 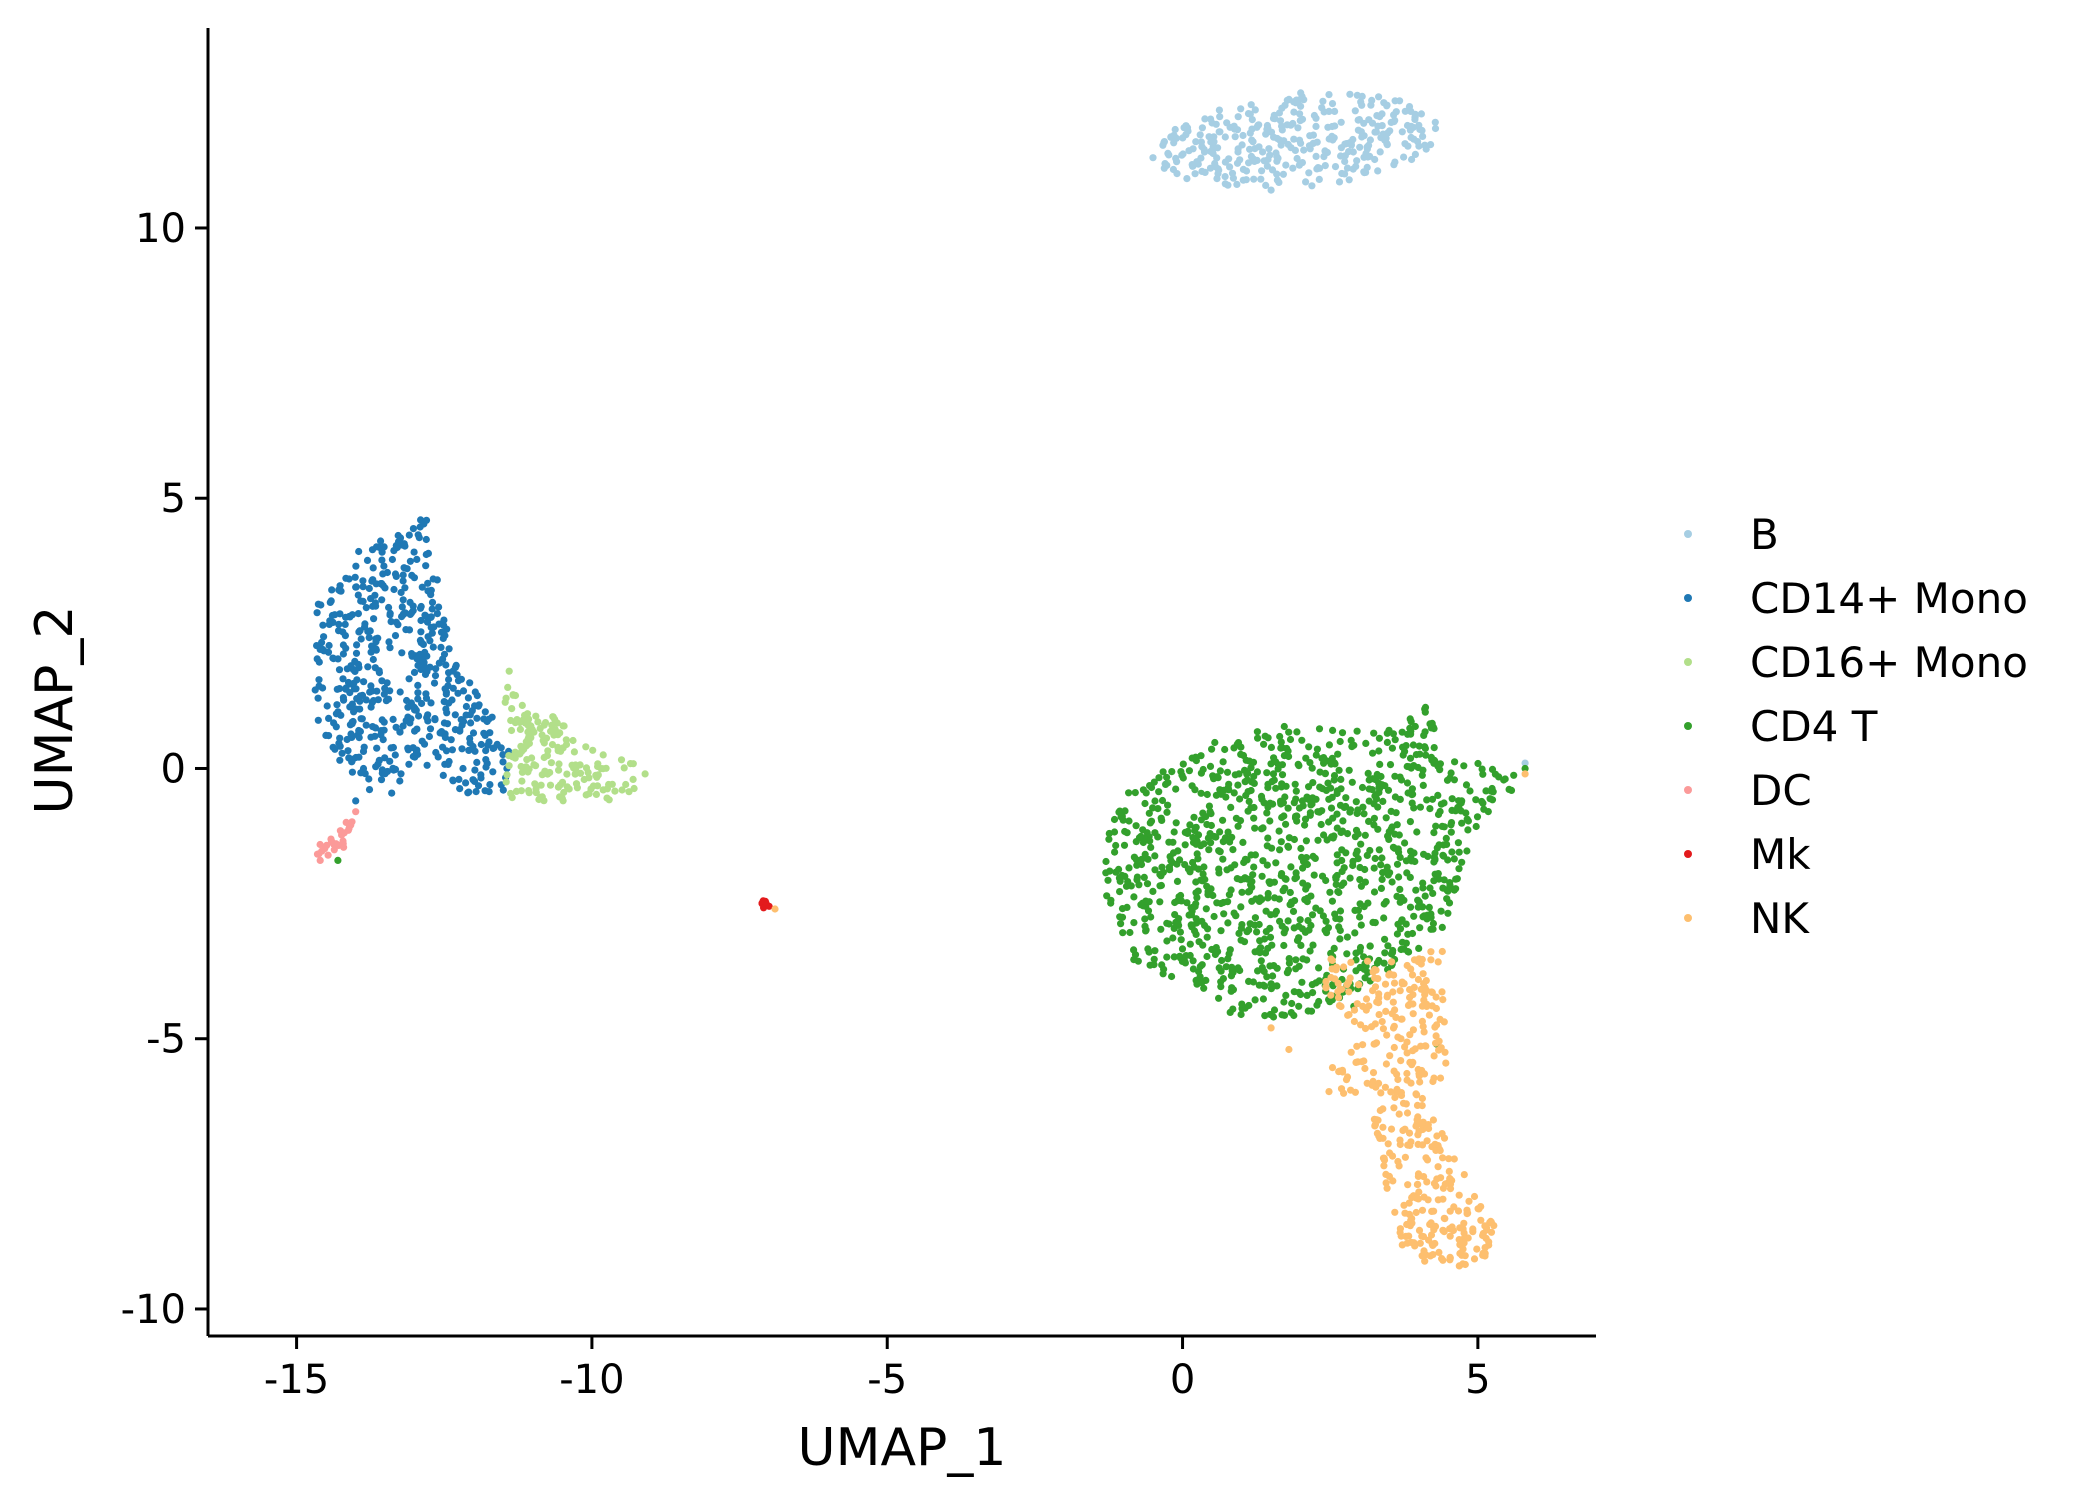 What do you see at coordinates (166, 1040) in the screenshot?
I see `y-tick-label: -5` at bounding box center [166, 1040].